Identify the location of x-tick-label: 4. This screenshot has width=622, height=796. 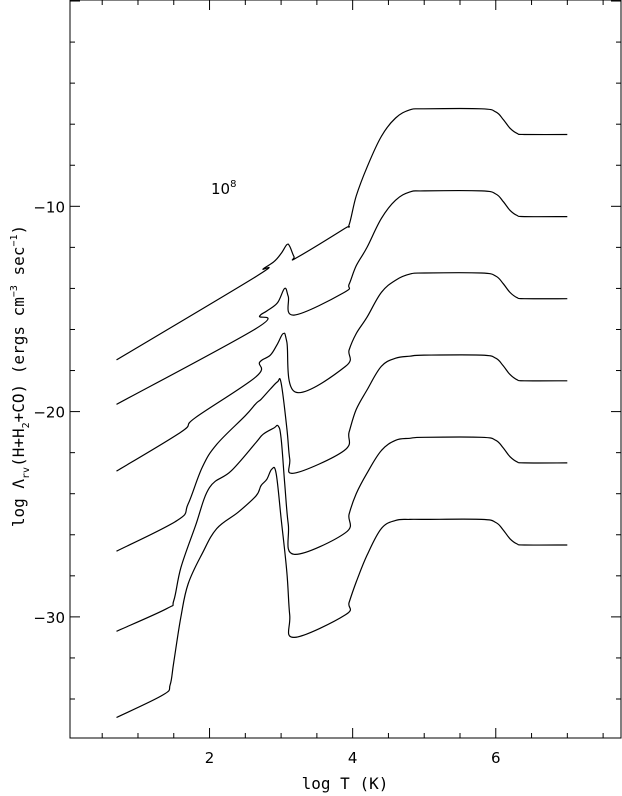
(353, 758).